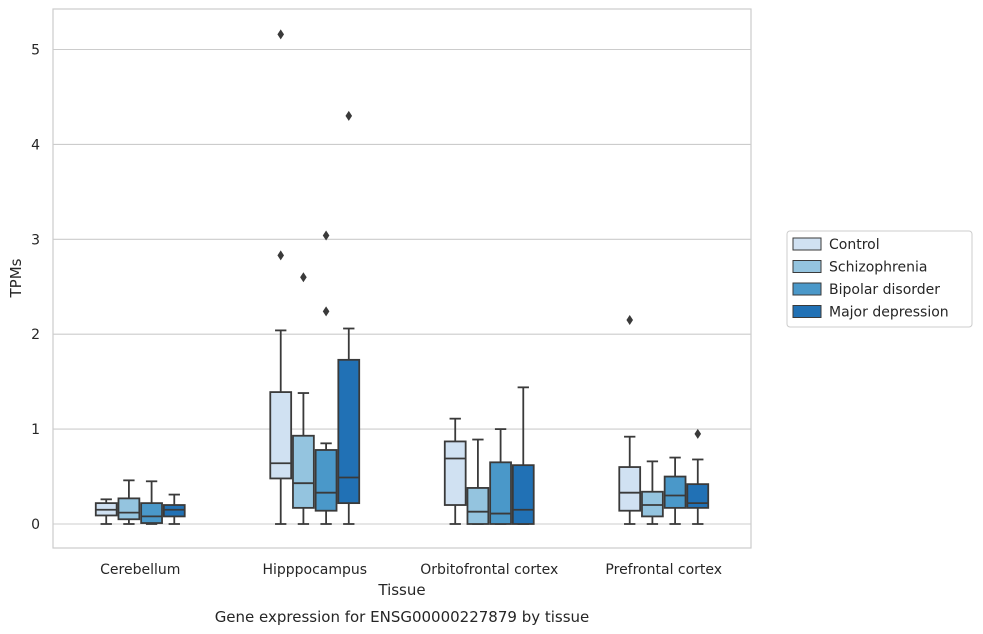  I want to click on box-cerebellum-major-depression, so click(174, 509).